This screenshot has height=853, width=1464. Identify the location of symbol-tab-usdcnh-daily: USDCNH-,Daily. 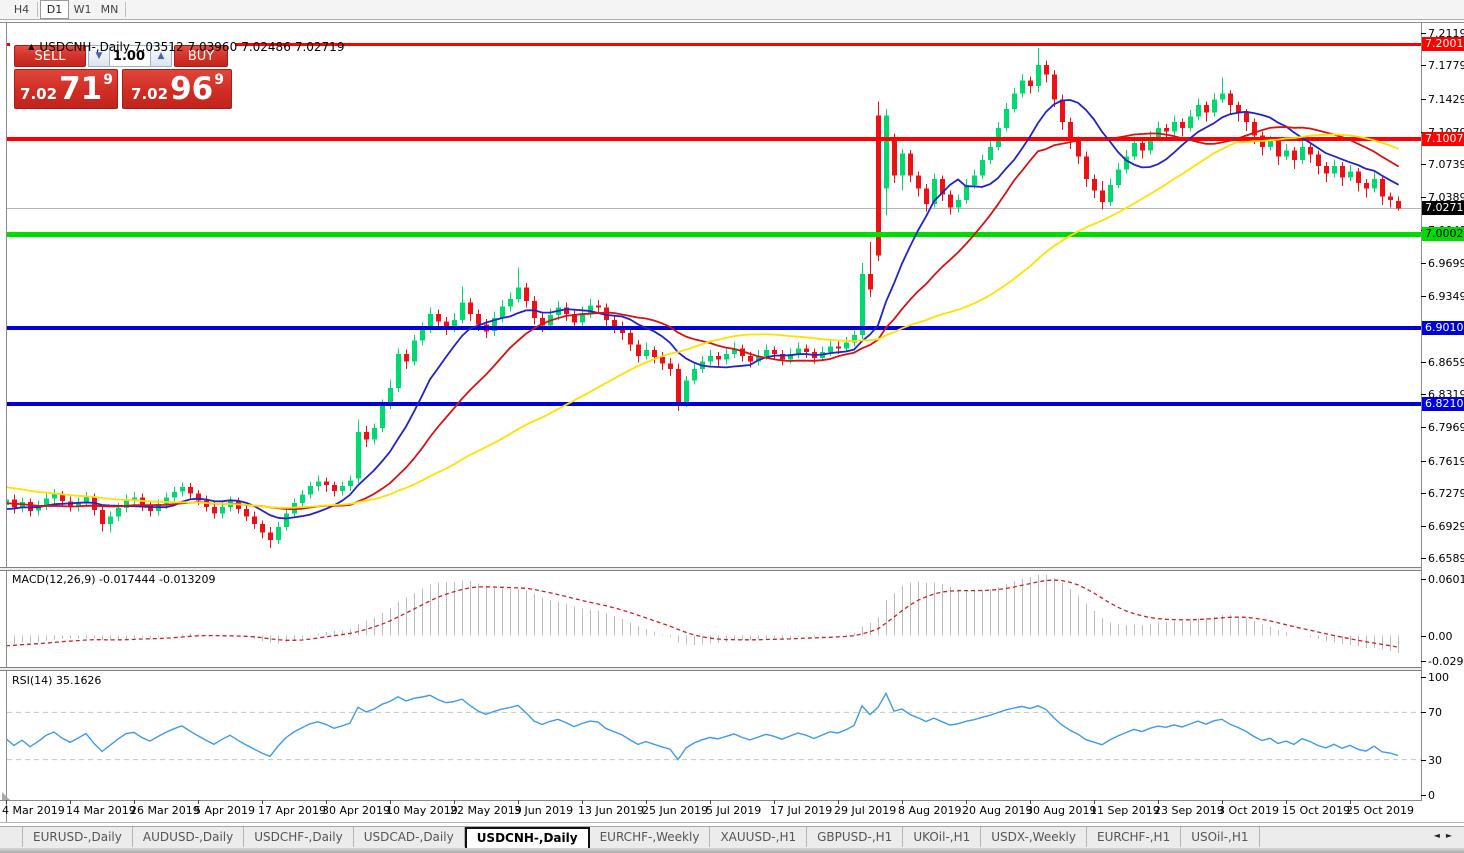
(527, 838).